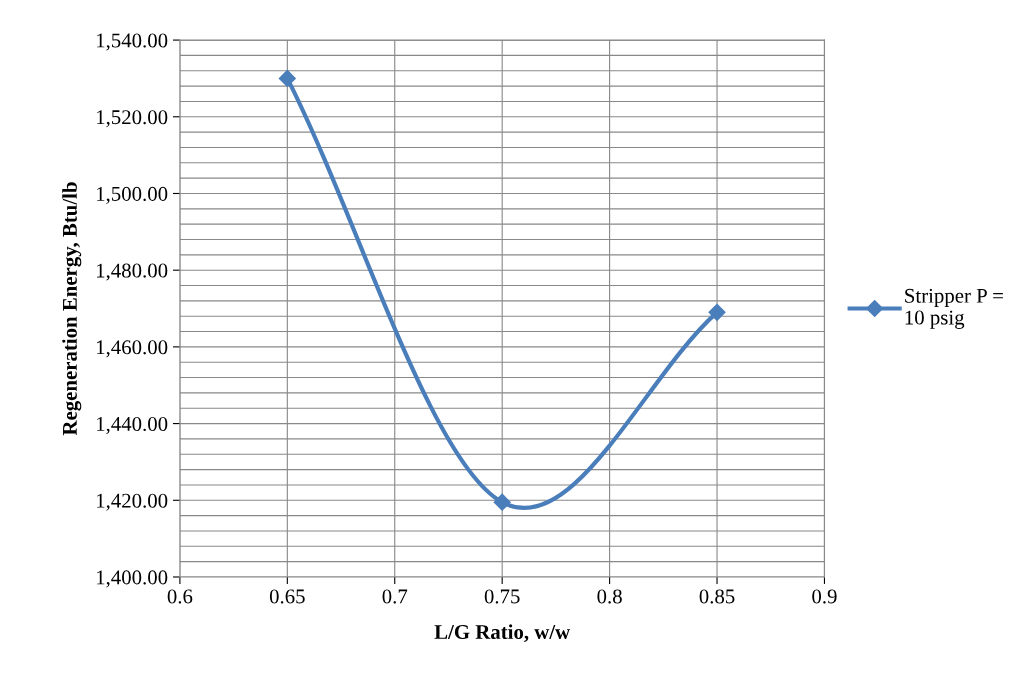 Image resolution: width=1028 pixels, height=691 pixels. What do you see at coordinates (132, 349) in the screenshot?
I see `y-tick-label: 1,460.00` at bounding box center [132, 349].